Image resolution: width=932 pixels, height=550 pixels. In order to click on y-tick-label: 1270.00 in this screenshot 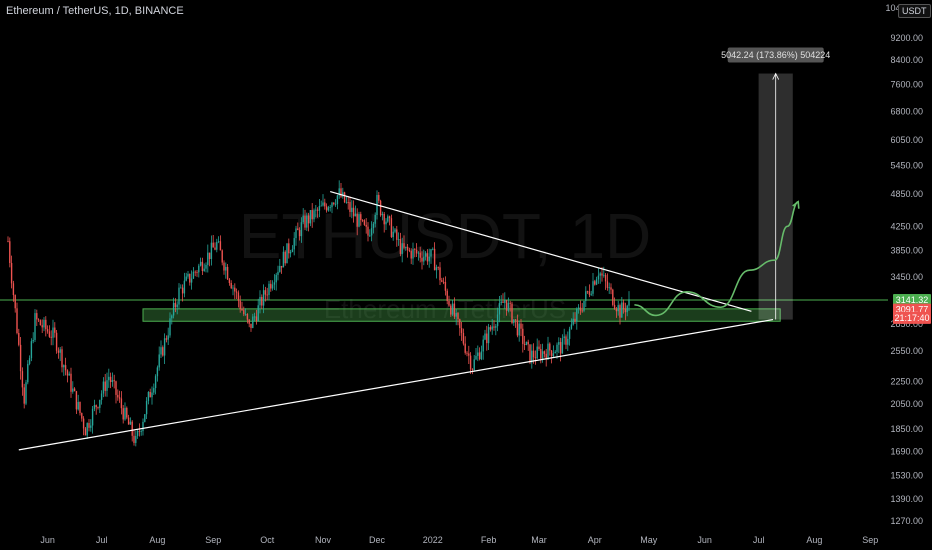, I will do `click(906, 521)`.